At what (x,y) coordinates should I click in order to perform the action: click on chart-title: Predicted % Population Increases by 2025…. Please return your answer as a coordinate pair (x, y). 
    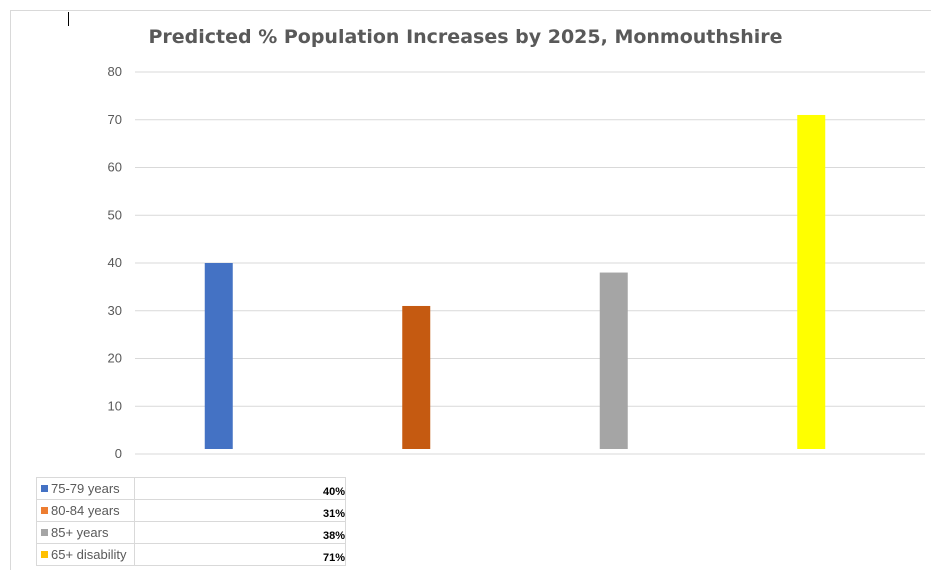
    Looking at the image, I should click on (465, 37).